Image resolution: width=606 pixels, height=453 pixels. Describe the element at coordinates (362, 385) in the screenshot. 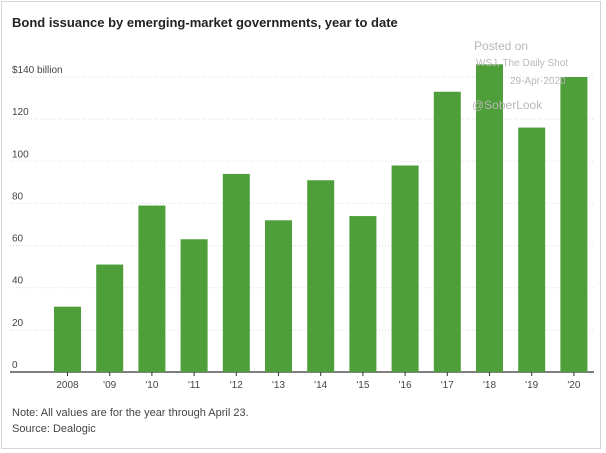

I see `x-tick-label: '15` at that location.